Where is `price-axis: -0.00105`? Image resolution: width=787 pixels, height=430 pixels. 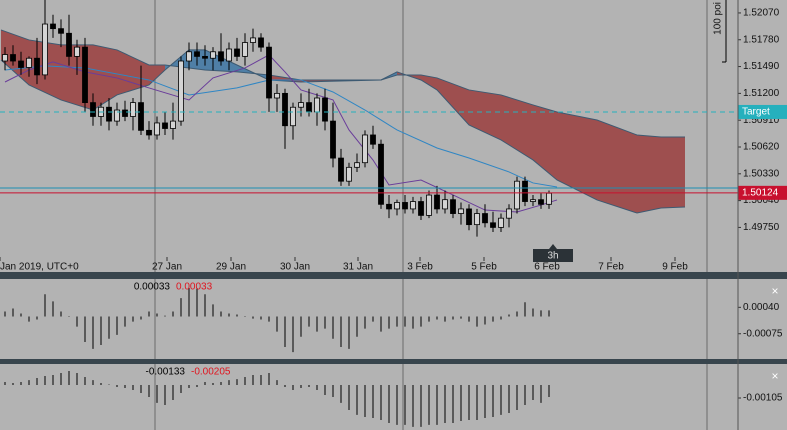 price-axis: -0.00105 is located at coordinates (760, 398).